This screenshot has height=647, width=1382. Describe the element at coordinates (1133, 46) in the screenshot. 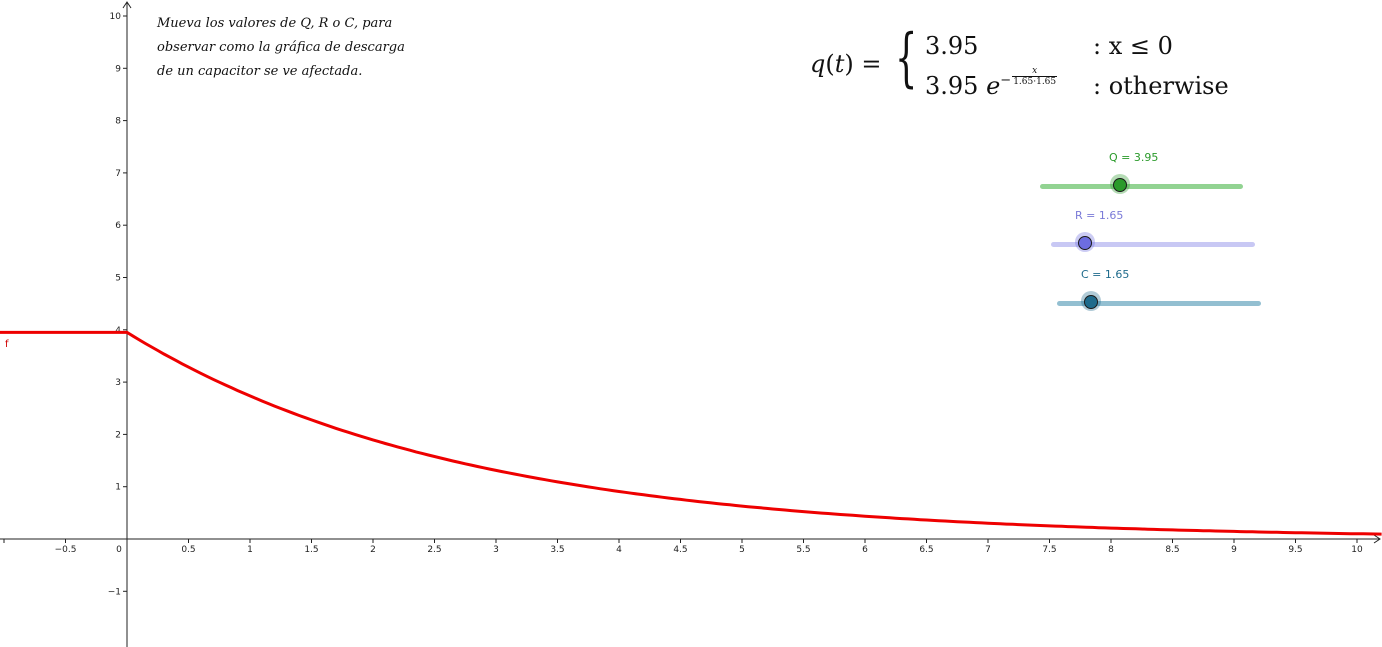

I see `formula-row1-condition: : x ≤ 0` at that location.